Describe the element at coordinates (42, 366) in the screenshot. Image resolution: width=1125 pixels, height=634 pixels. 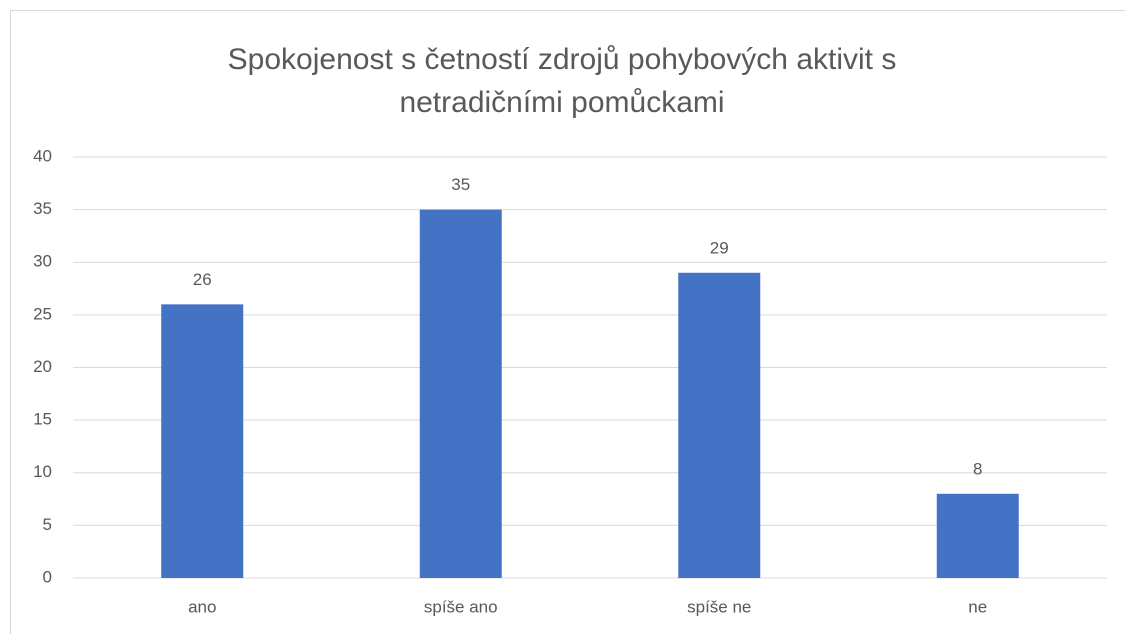
I see `y-tick-label: 20` at that location.